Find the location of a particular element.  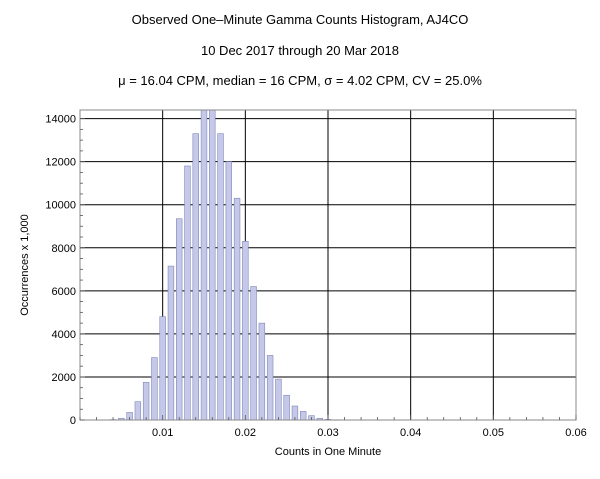

x-tick-label: 0.01 is located at coordinates (162, 433).